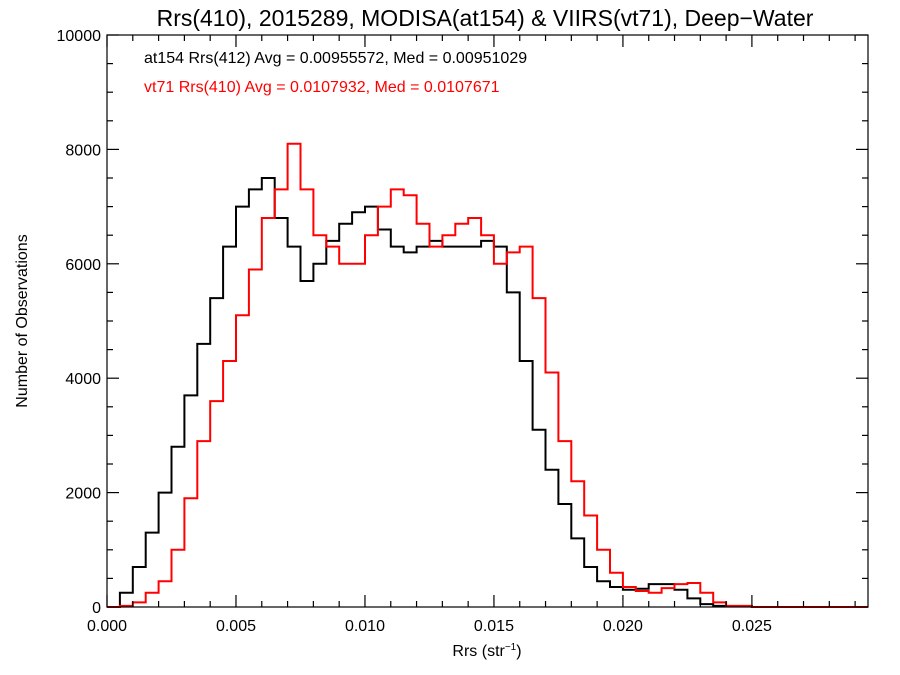  What do you see at coordinates (83, 265) in the screenshot?
I see `y-tick-label: 6000` at bounding box center [83, 265].